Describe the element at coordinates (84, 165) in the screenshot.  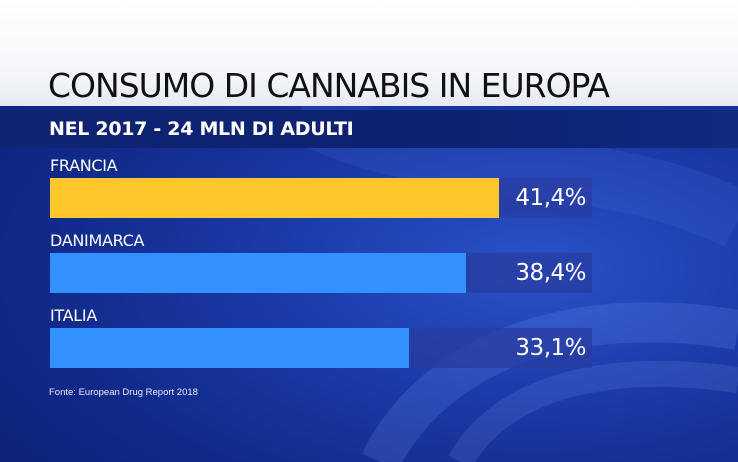
I see `bar-label-francia: FRANCIA` at that location.